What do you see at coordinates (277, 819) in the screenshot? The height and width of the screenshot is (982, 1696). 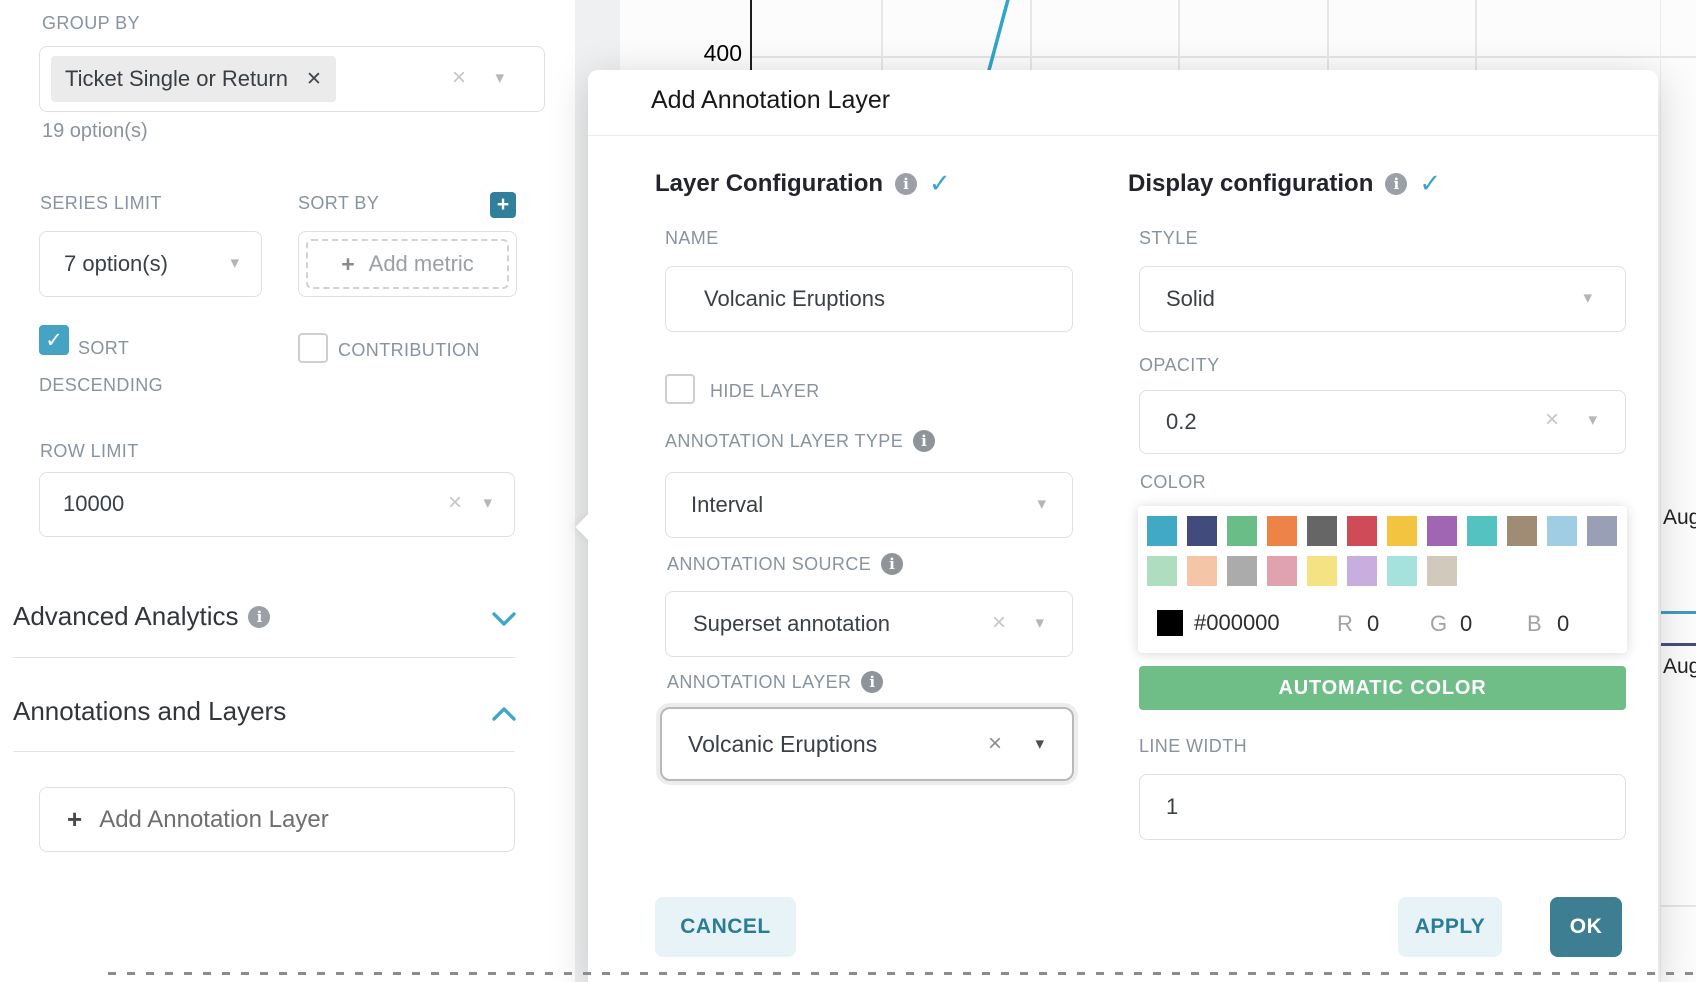 I see `add-annotation-layer-button: + Add Annotation Layer` at bounding box center [277, 819].